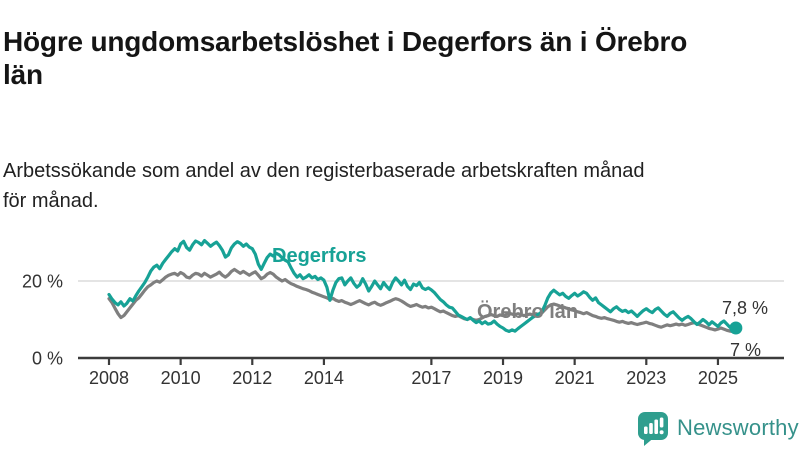 This screenshot has width=800, height=450. Describe the element at coordinates (653, 429) in the screenshot. I see `newsworthy-icon` at that location.